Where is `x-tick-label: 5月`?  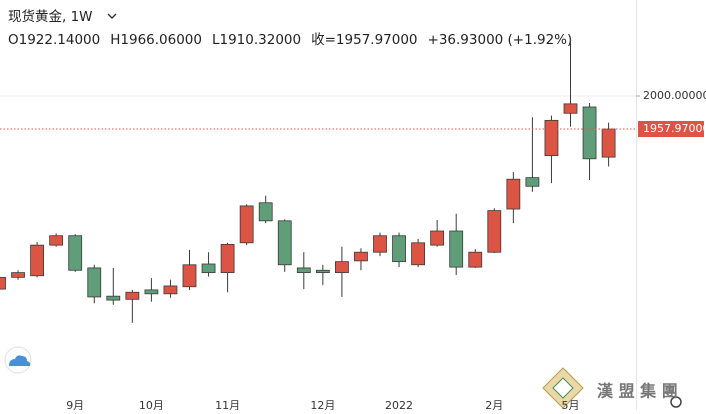
x-tick-label: 5月 is located at coordinates (571, 404).